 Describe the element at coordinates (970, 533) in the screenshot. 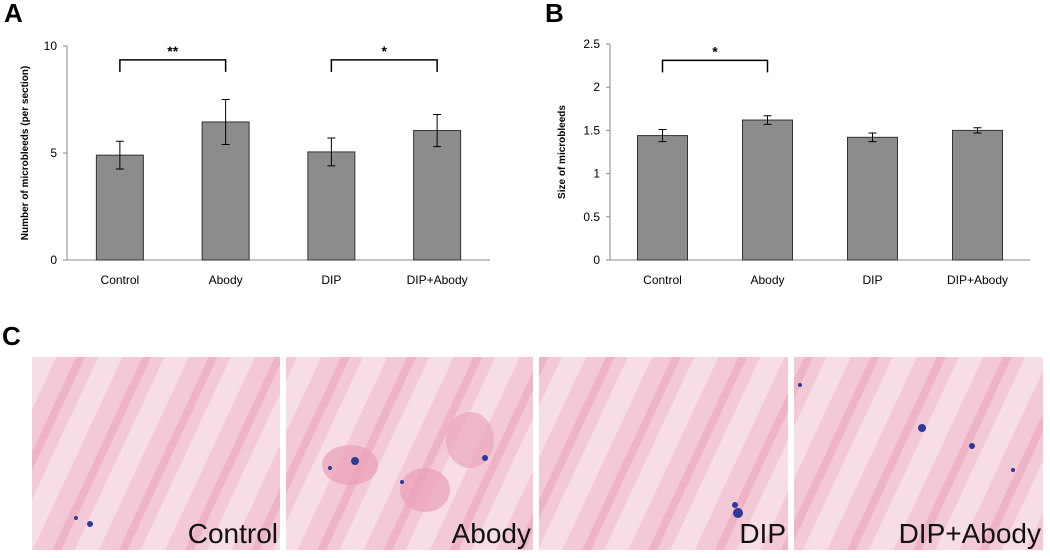

I see `image-label: DIP+Abody` at that location.